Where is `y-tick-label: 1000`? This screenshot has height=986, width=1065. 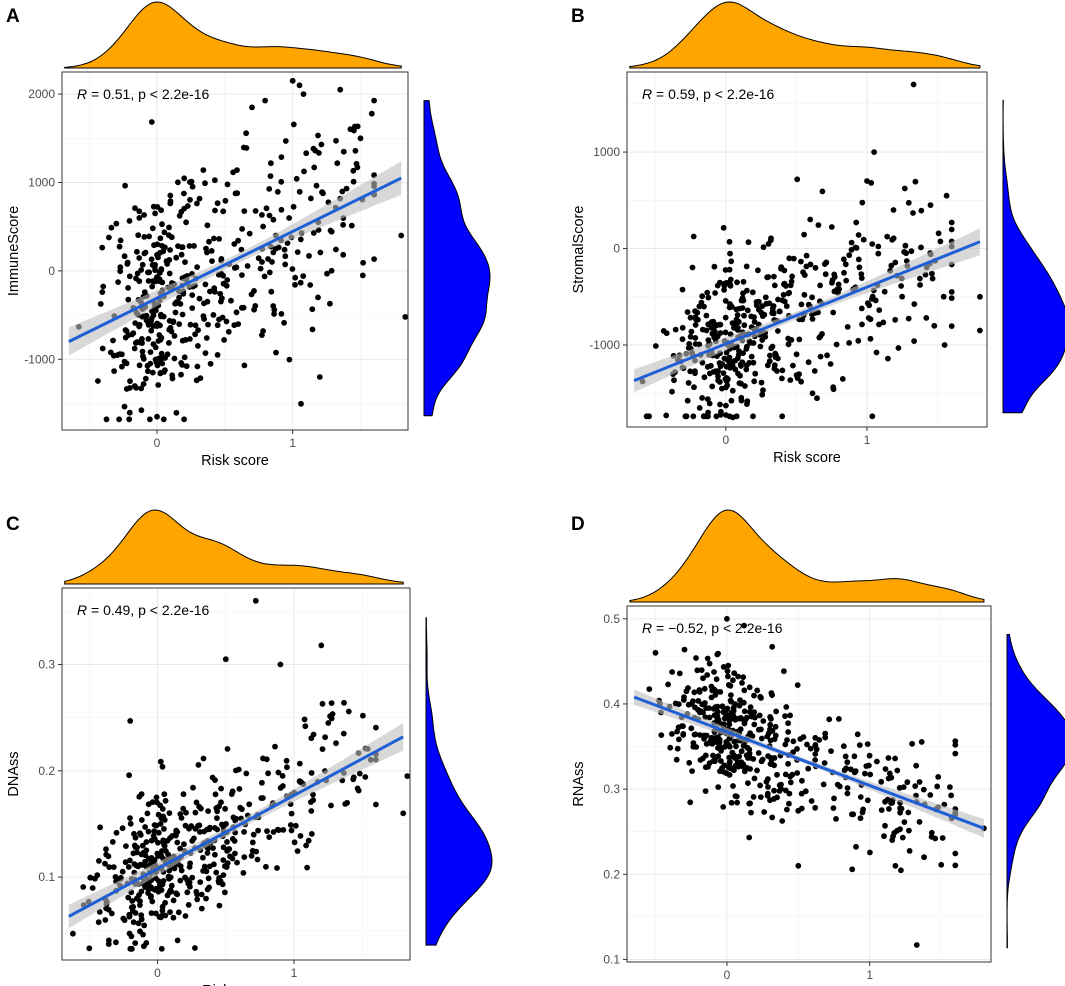
y-tick-label: 1000 is located at coordinates (606, 152).